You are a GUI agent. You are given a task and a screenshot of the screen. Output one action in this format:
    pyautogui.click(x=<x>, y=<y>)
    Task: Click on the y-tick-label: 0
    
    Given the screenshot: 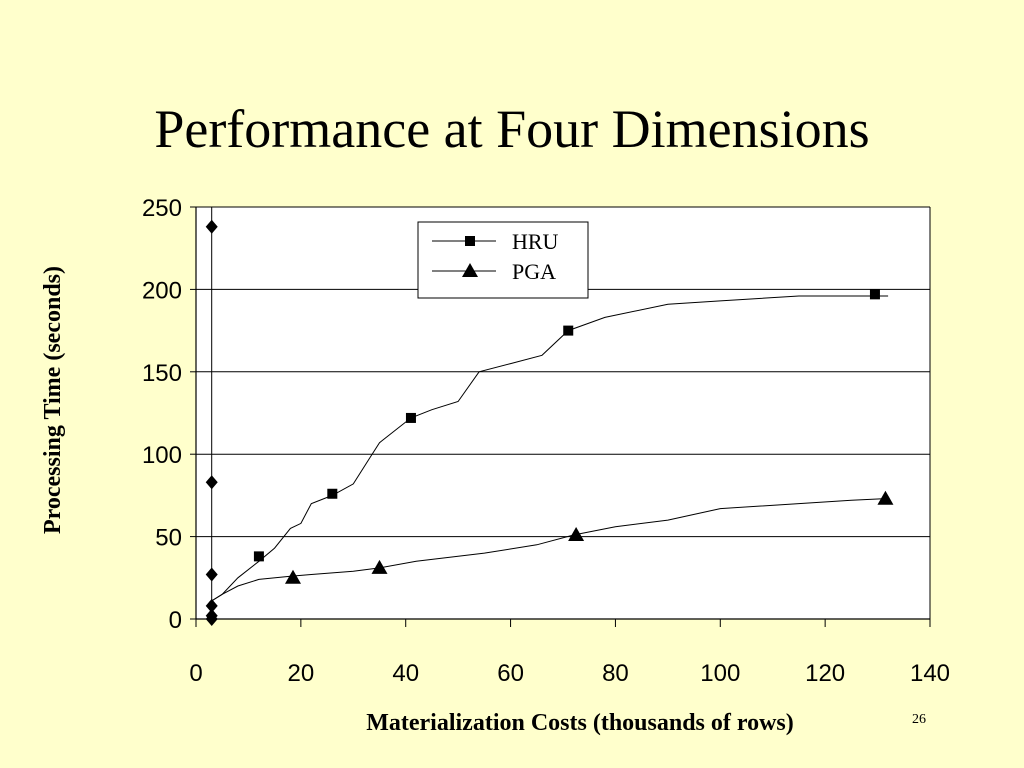 What is the action you would take?
    pyautogui.click(x=175, y=620)
    